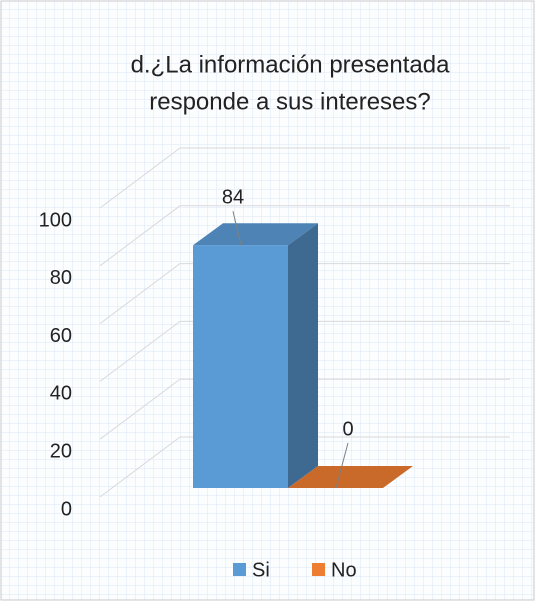 The image size is (535, 601). What do you see at coordinates (233, 198) in the screenshot?
I see `data-label: 84` at bounding box center [233, 198].